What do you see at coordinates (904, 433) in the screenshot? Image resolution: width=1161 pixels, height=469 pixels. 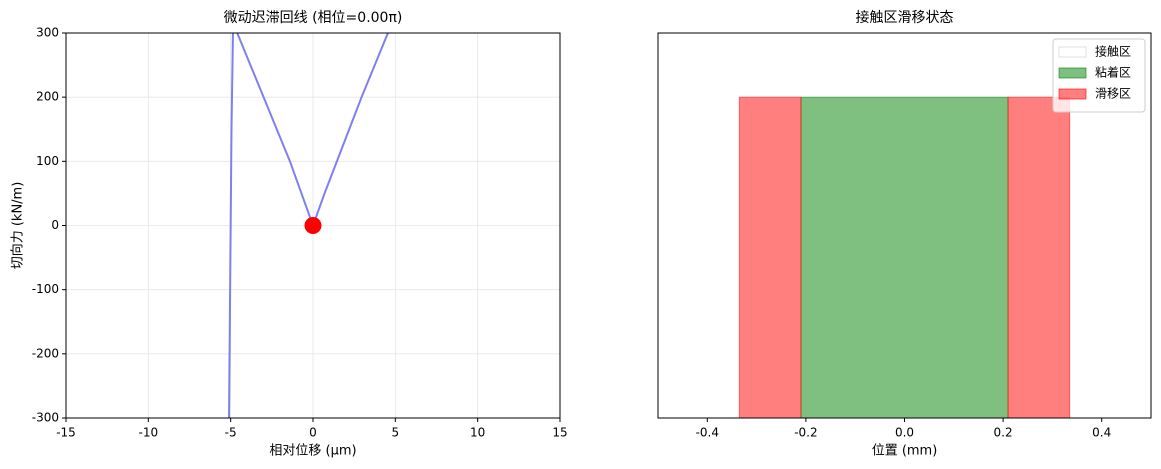 I see `x-tick-label: 0.0` at bounding box center [904, 433].